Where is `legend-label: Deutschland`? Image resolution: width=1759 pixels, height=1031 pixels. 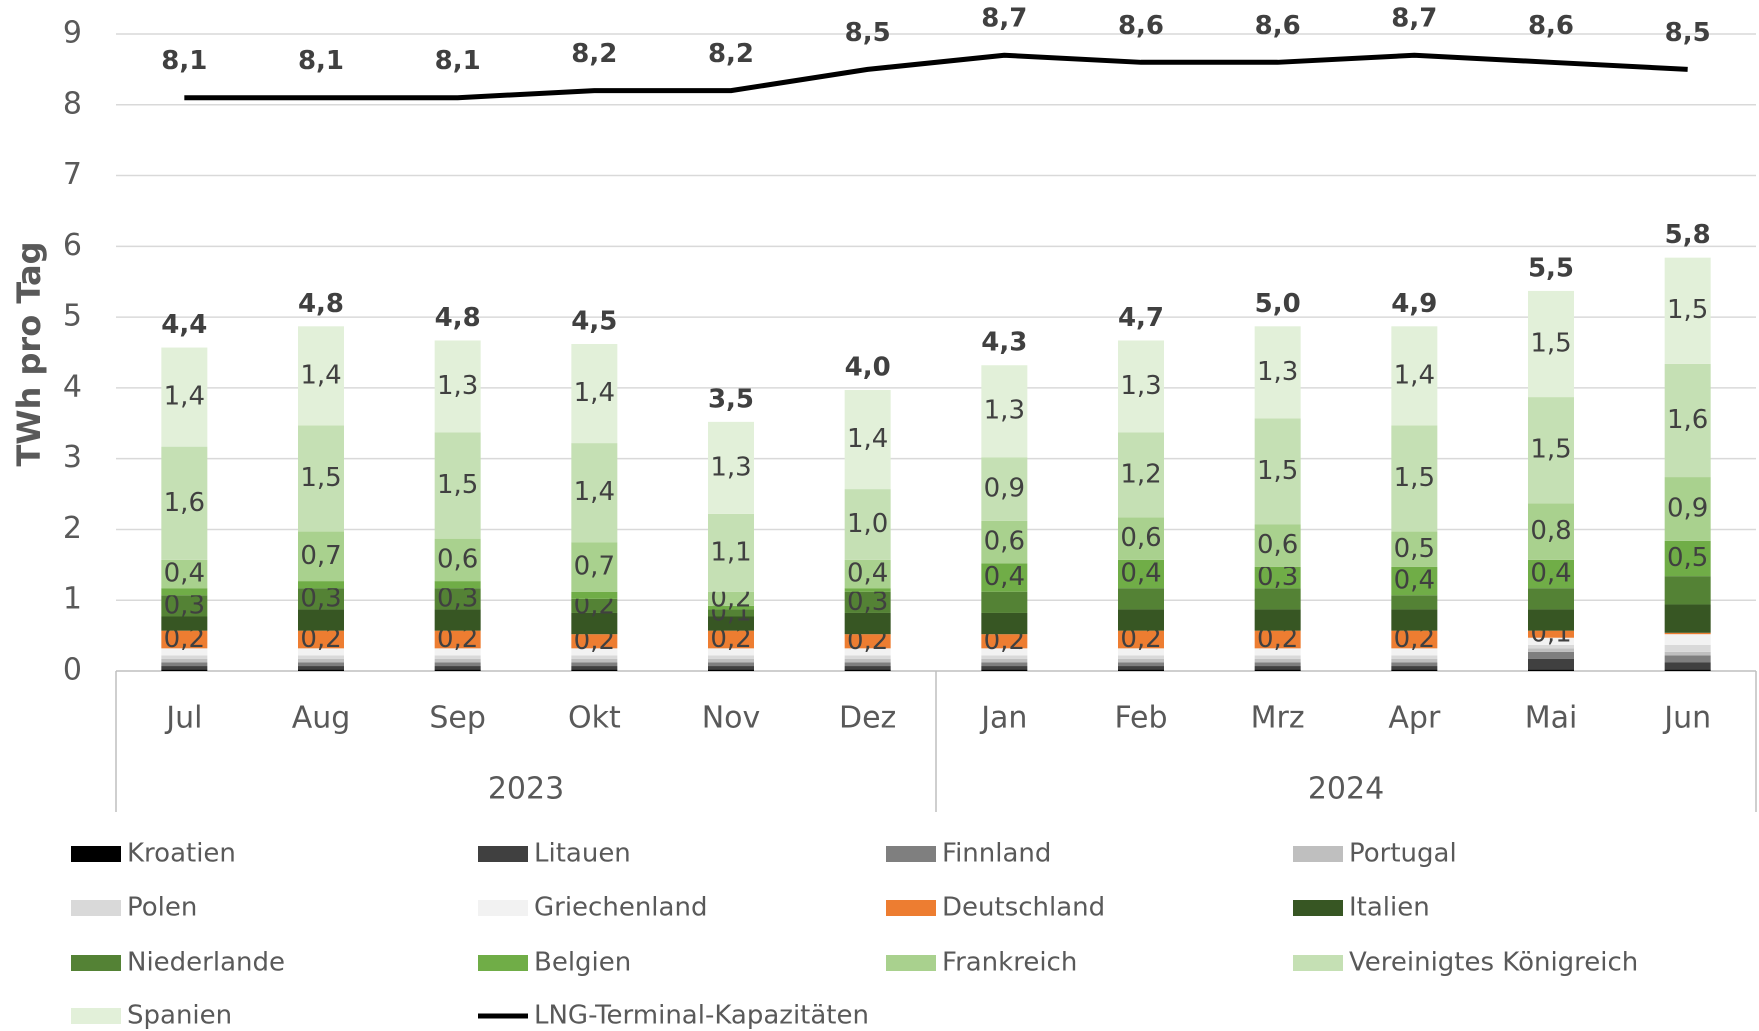 legend-label: Deutschland is located at coordinates (1023, 908).